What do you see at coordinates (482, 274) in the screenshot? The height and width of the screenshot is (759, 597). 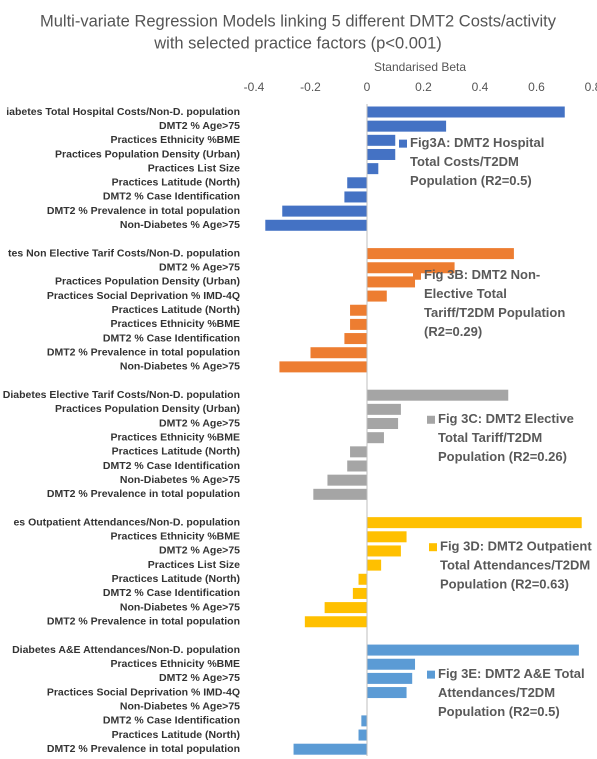 I see `annotation: Fig 3B: DMT2 Non-` at bounding box center [482, 274].